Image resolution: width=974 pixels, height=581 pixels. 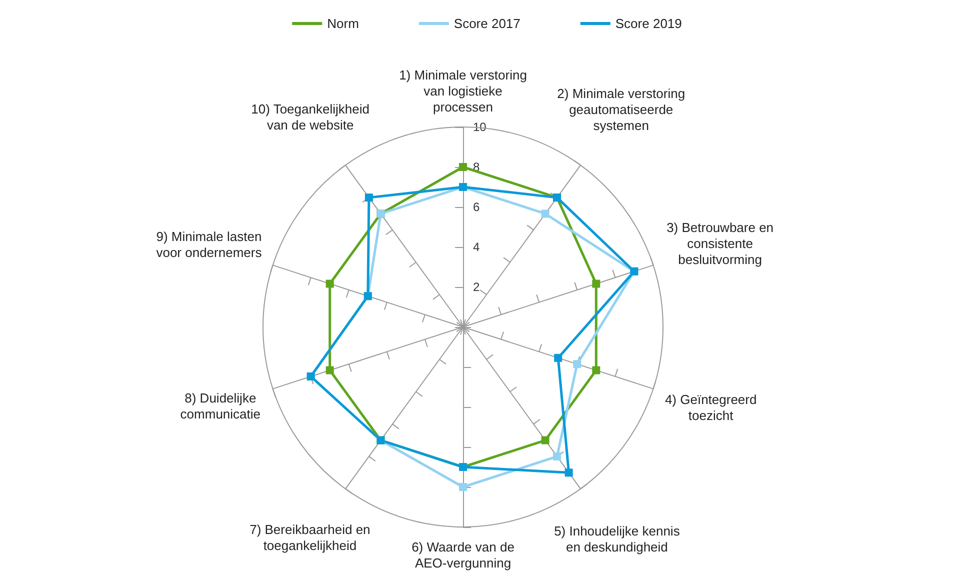 I want to click on spoke-label: 2) Minimale verstoring geautomatiseerde systemen, so click(x=621, y=109).